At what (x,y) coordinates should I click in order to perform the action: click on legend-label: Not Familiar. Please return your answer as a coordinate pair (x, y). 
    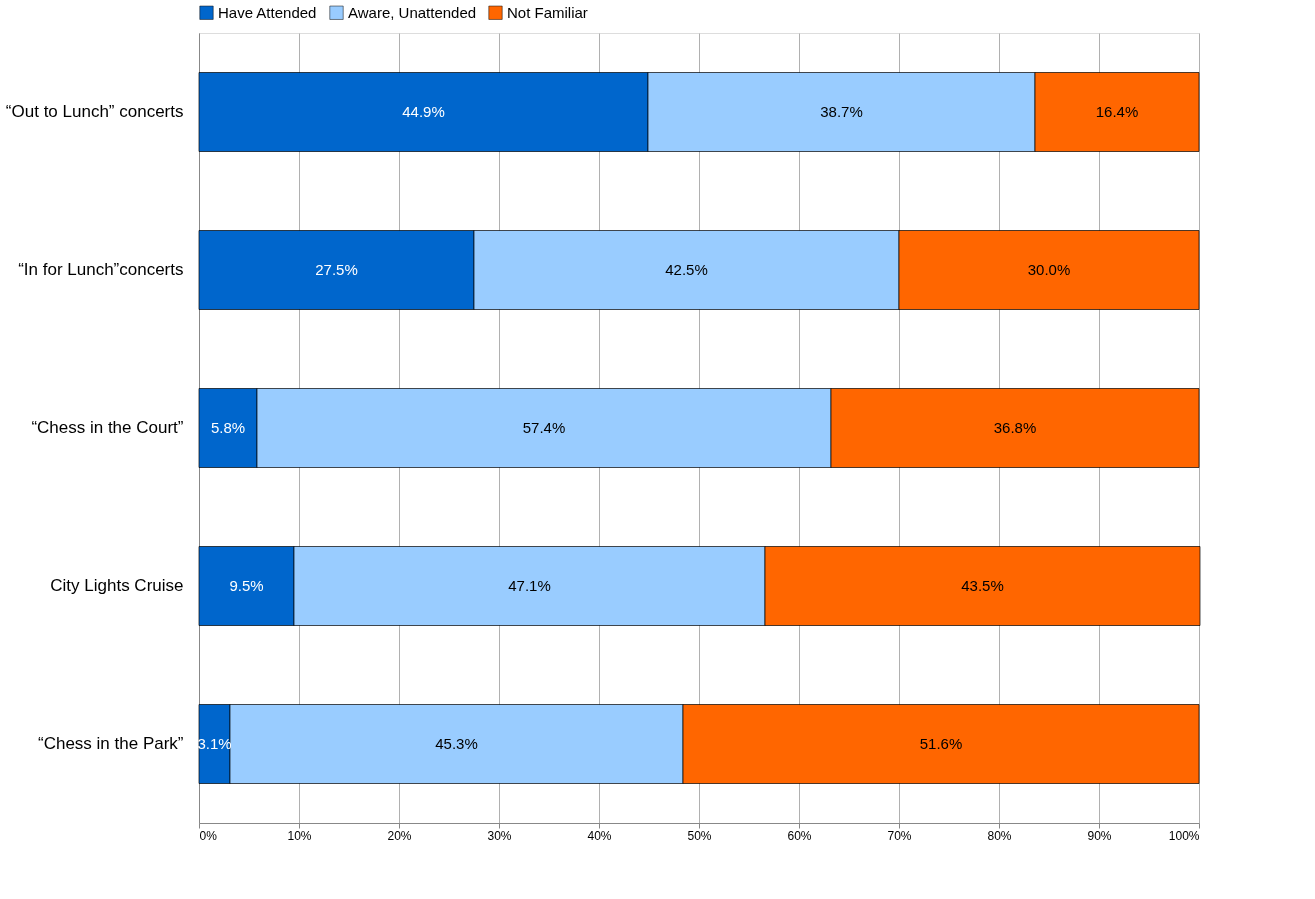
    Looking at the image, I should click on (547, 12).